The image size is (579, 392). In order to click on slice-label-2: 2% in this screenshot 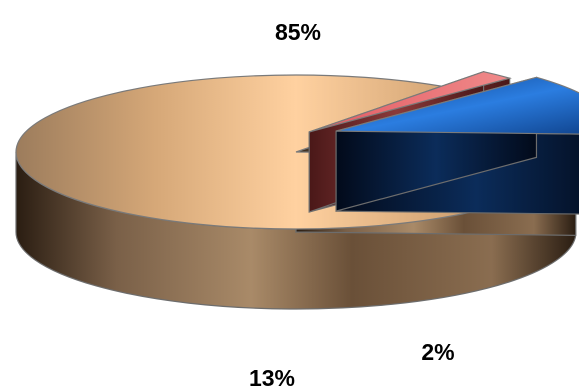, I will do `click(437, 352)`.